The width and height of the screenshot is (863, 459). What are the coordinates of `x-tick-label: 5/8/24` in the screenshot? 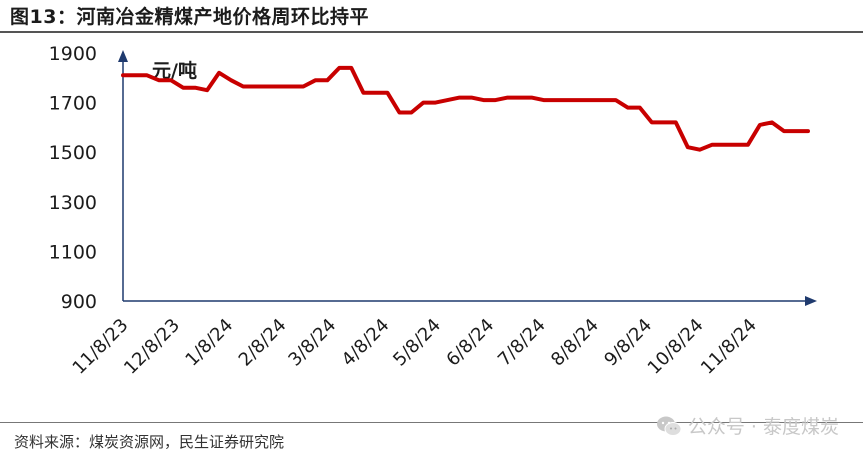 It's located at (417, 343).